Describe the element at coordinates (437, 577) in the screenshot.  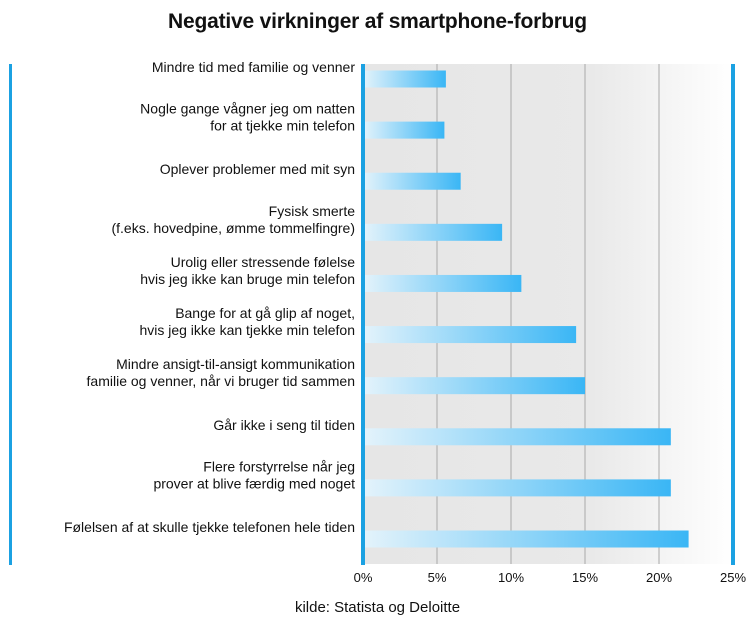
I see `x-tick-label: 5%` at that location.